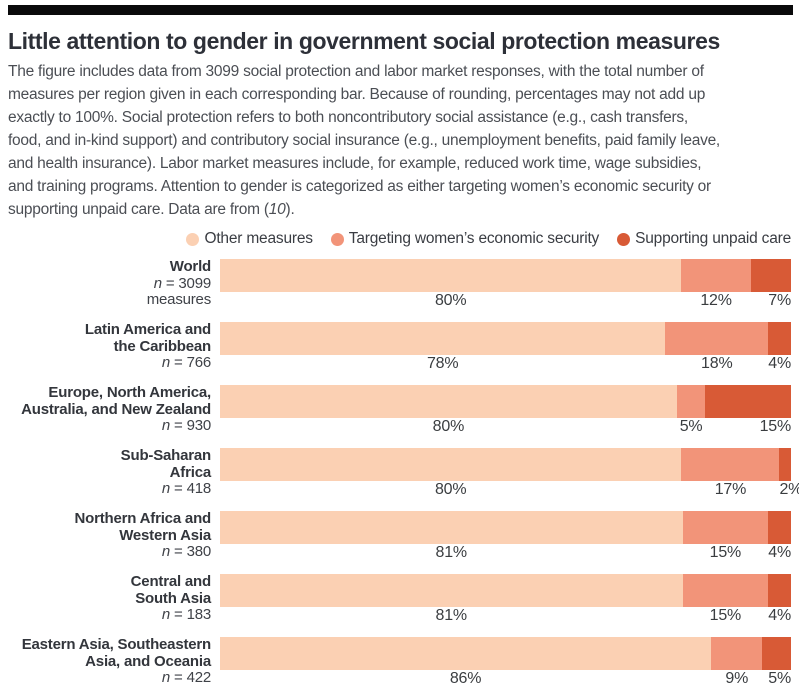 The image size is (799, 695). I want to click on legend-dot-targeting-security-icon, so click(337, 239).